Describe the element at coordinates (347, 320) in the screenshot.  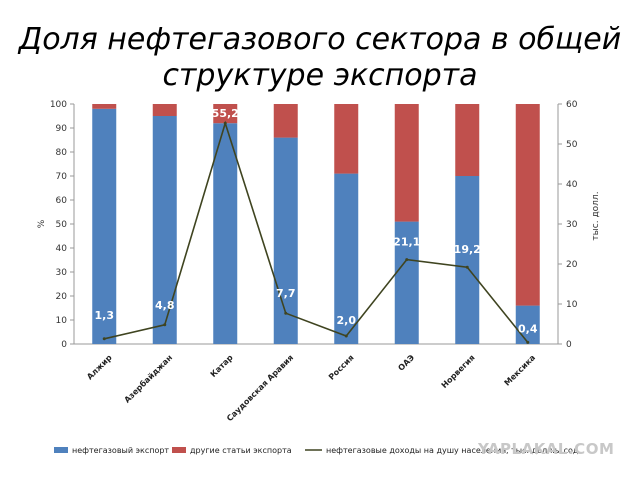
I see `data-label: 2,0` at that location.